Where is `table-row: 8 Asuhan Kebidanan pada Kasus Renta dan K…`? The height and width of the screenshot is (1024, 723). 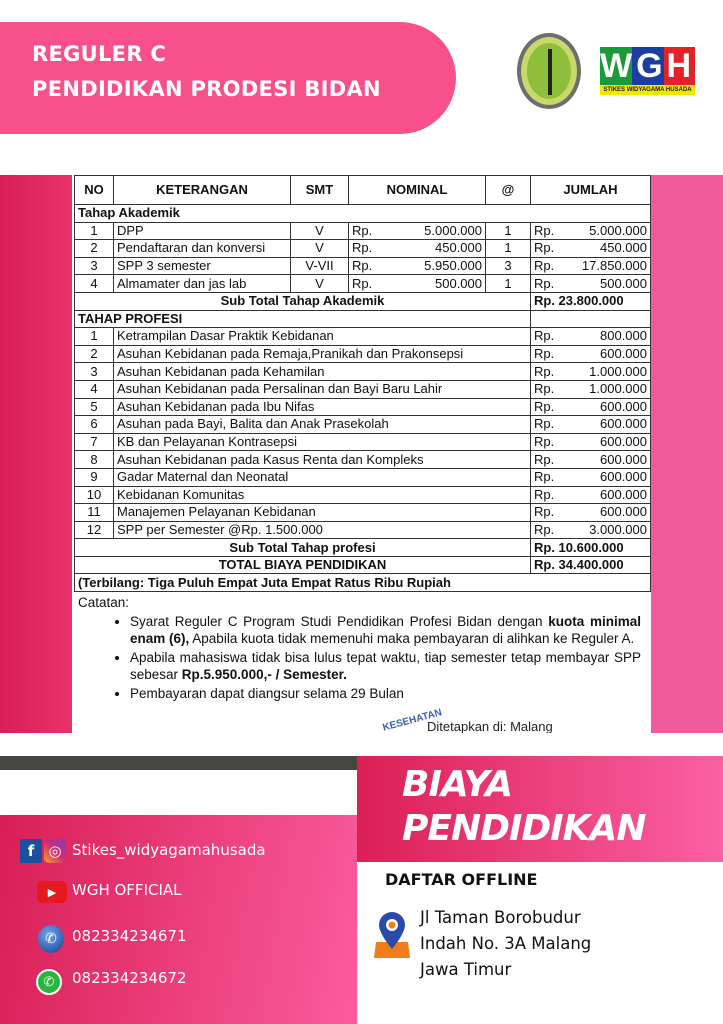
table-row: 8 Asuhan Kebidanan pada Kasus Renta dan K… is located at coordinates (362, 459).